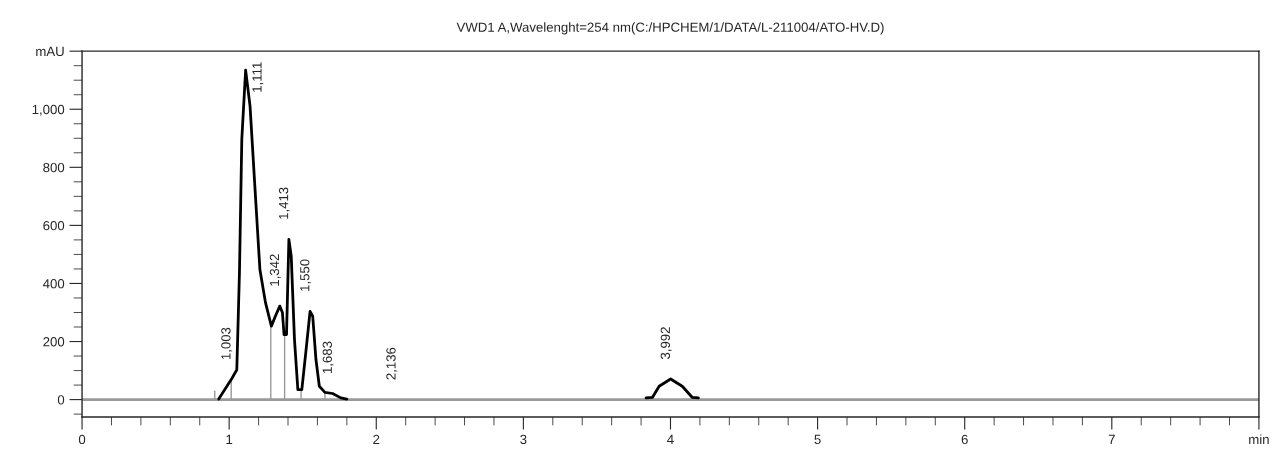 This screenshot has width=1282, height=461. Describe the element at coordinates (48, 110) in the screenshot. I see `y-tick-label: 1,000` at that location.